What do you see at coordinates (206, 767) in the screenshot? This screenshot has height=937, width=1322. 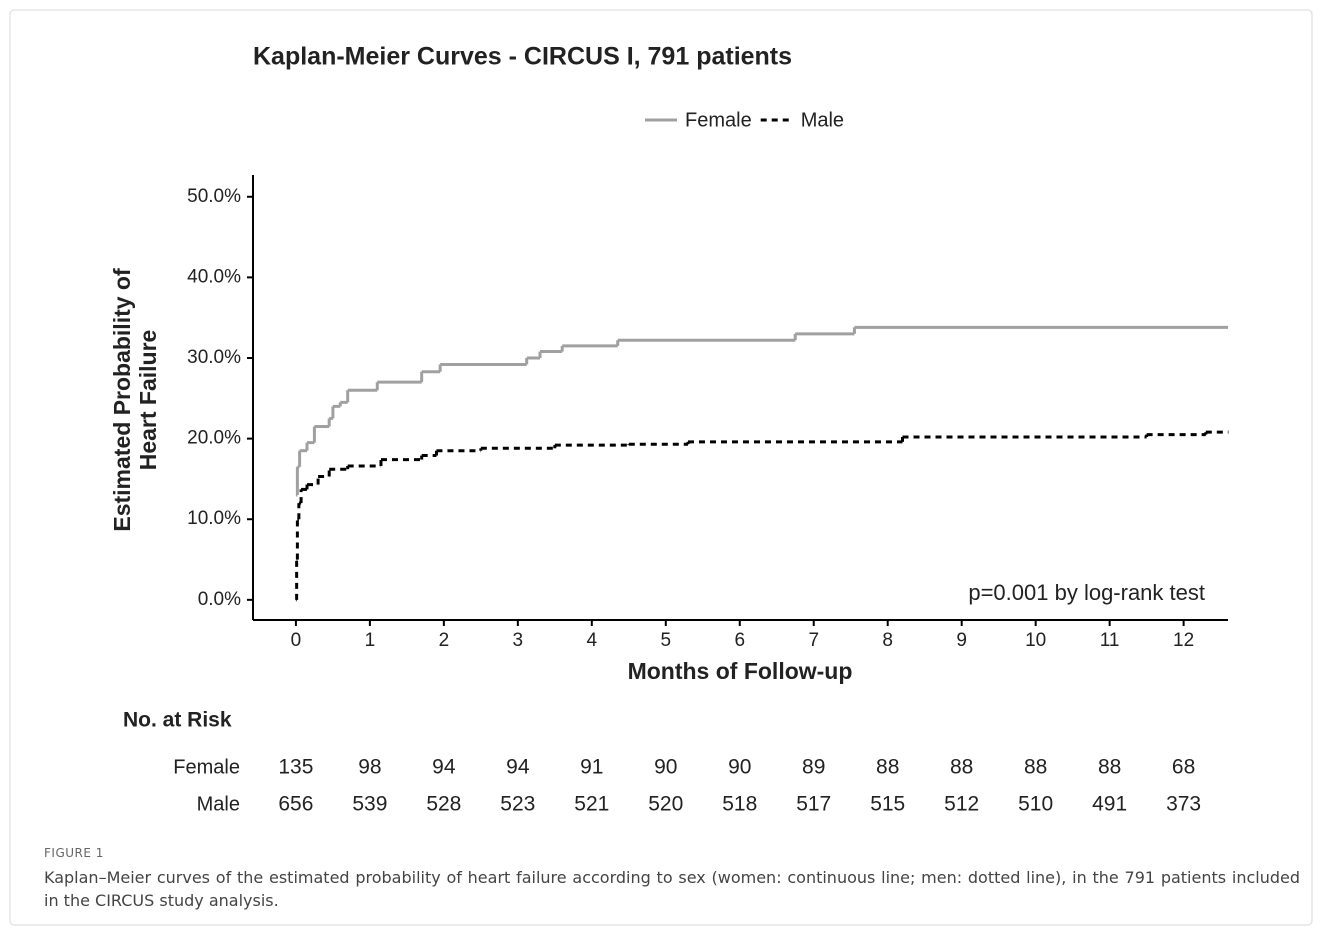 I see `risk-row-label: Female` at bounding box center [206, 767].